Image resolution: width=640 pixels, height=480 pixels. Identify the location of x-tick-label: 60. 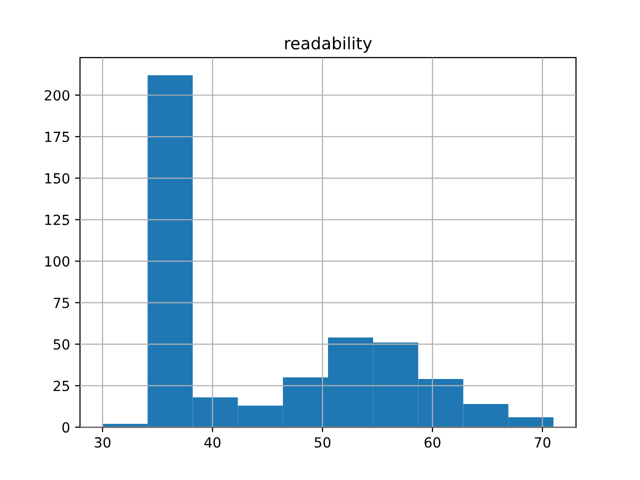
(432, 442).